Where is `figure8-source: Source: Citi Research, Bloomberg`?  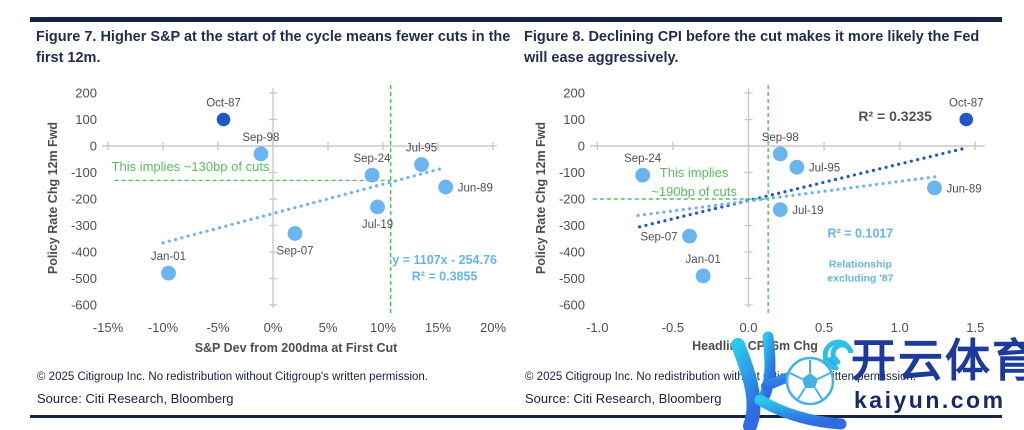 figure8-source: Source: Citi Research, Bloomberg is located at coordinates (623, 398).